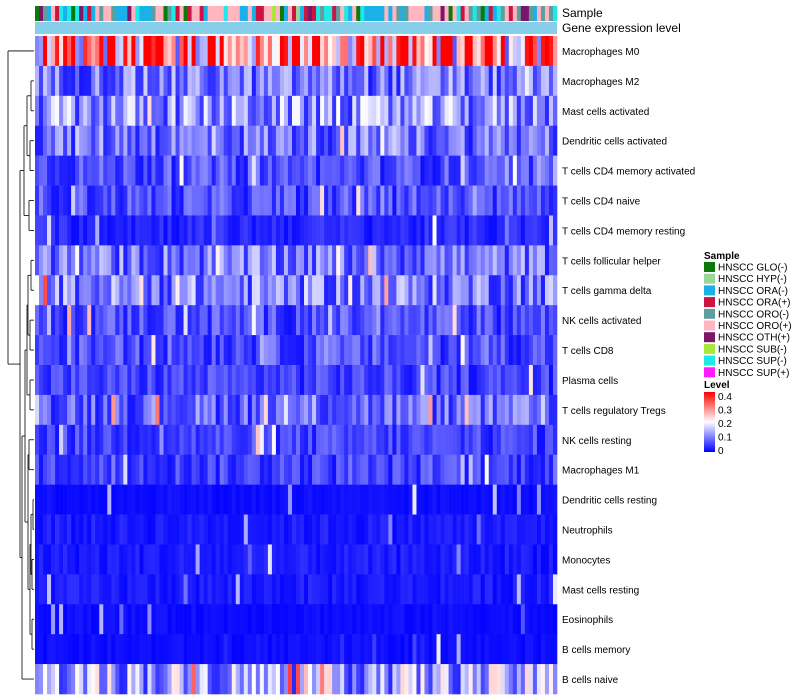  What do you see at coordinates (586, 560) in the screenshot?
I see `row-label: Monocytes` at bounding box center [586, 560].